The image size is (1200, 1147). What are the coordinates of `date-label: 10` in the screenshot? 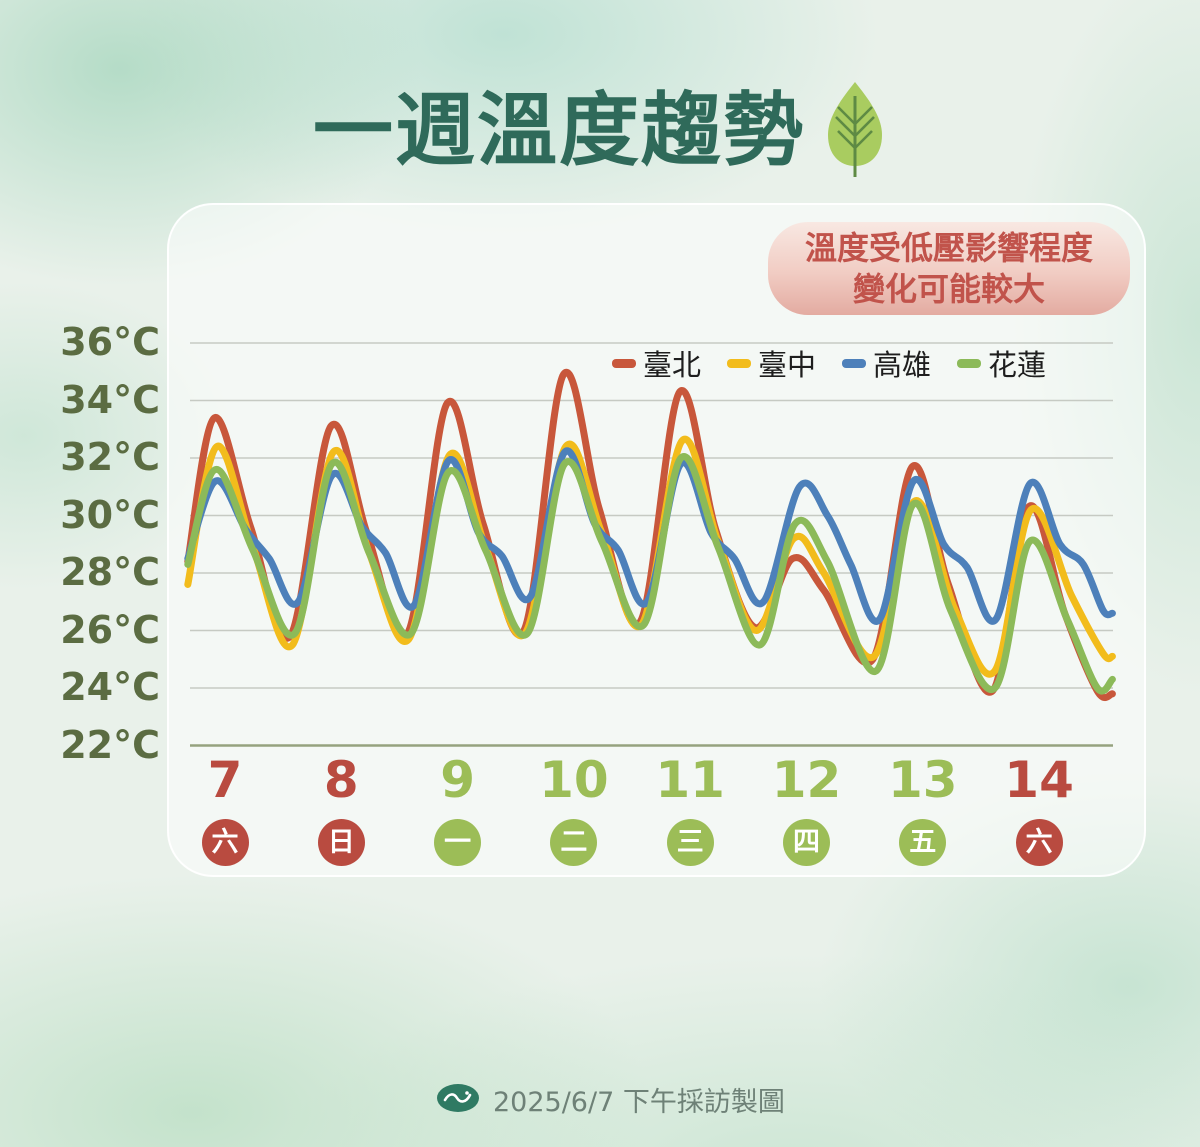 It's located at (574, 780).